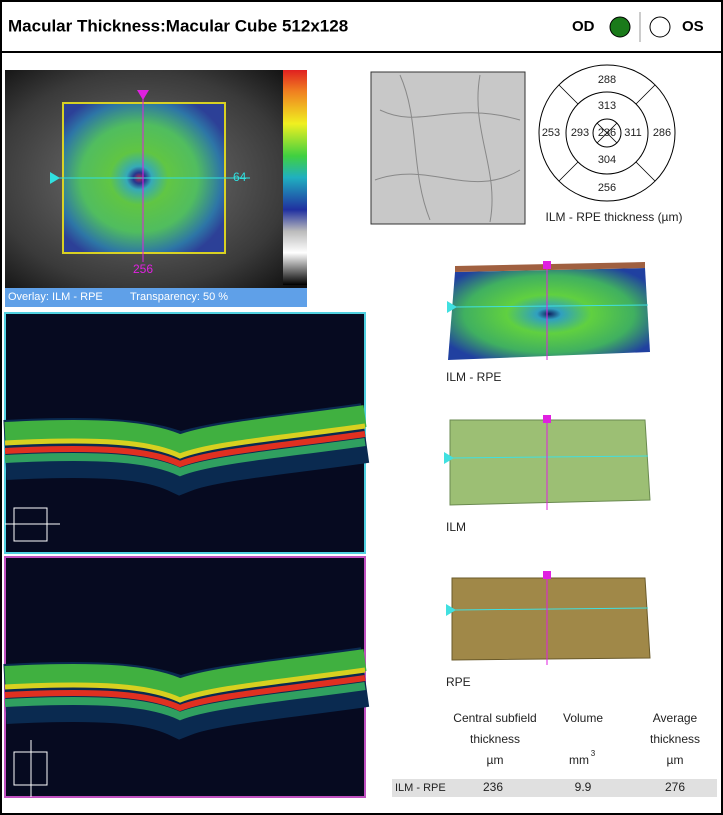  I want to click on etdrs-value: 256, so click(607, 188).